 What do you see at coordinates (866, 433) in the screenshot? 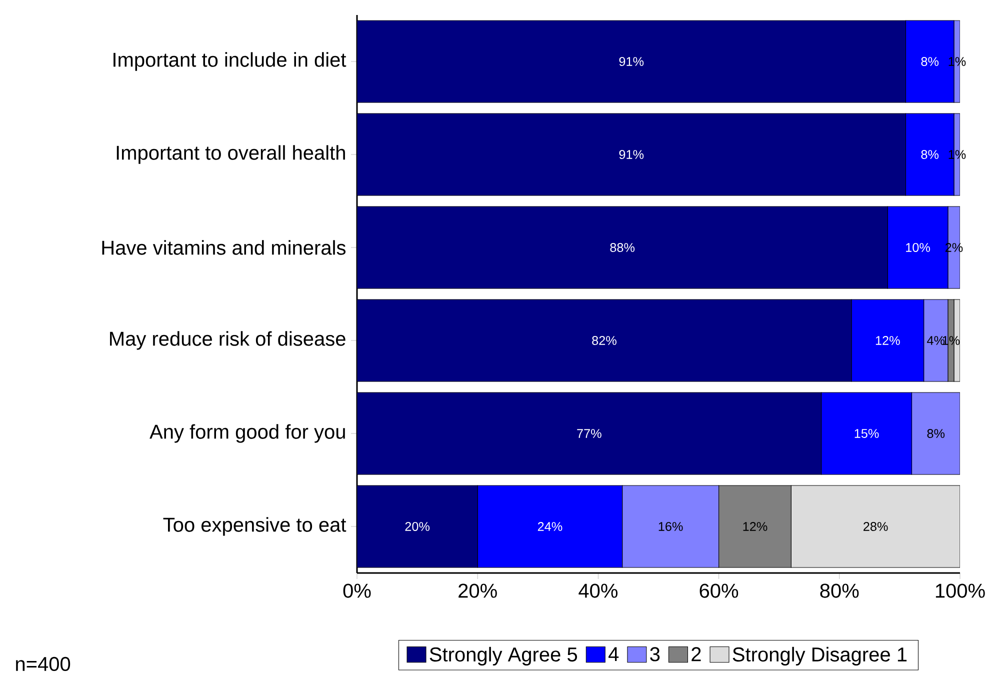
I see `data-label: 15%` at bounding box center [866, 433].